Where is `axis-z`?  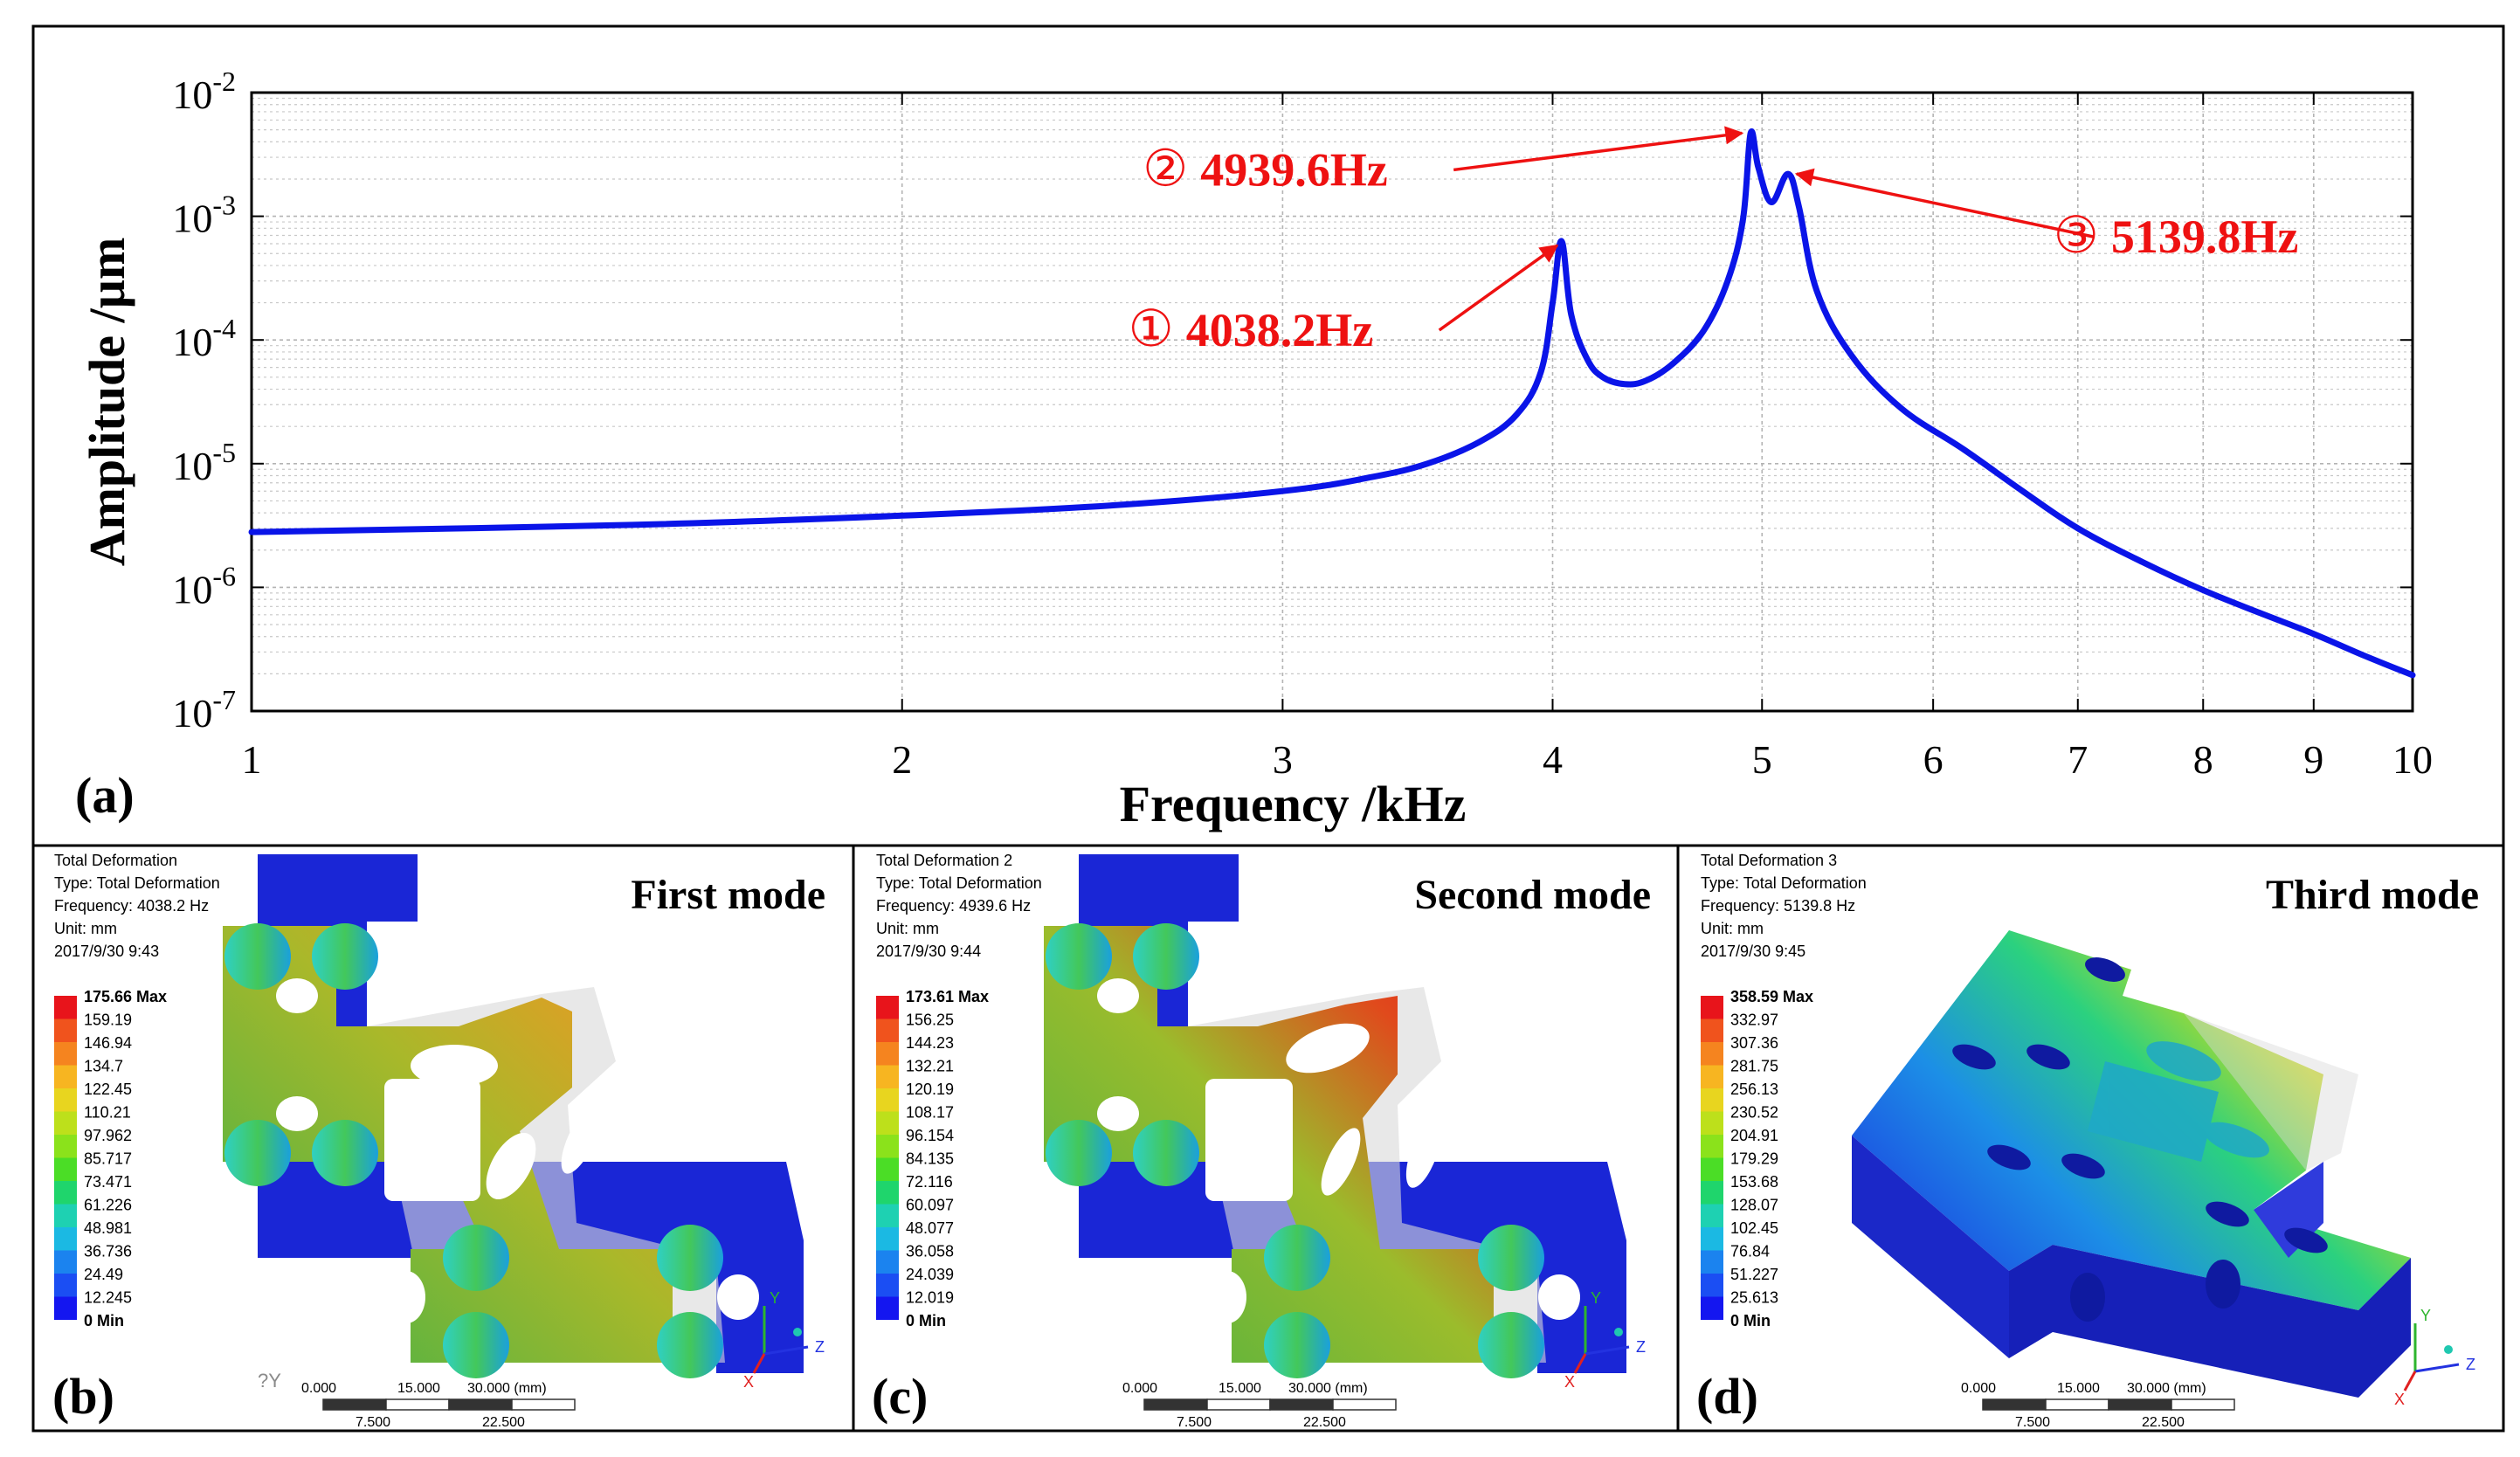 axis-z is located at coordinates (2437, 1368).